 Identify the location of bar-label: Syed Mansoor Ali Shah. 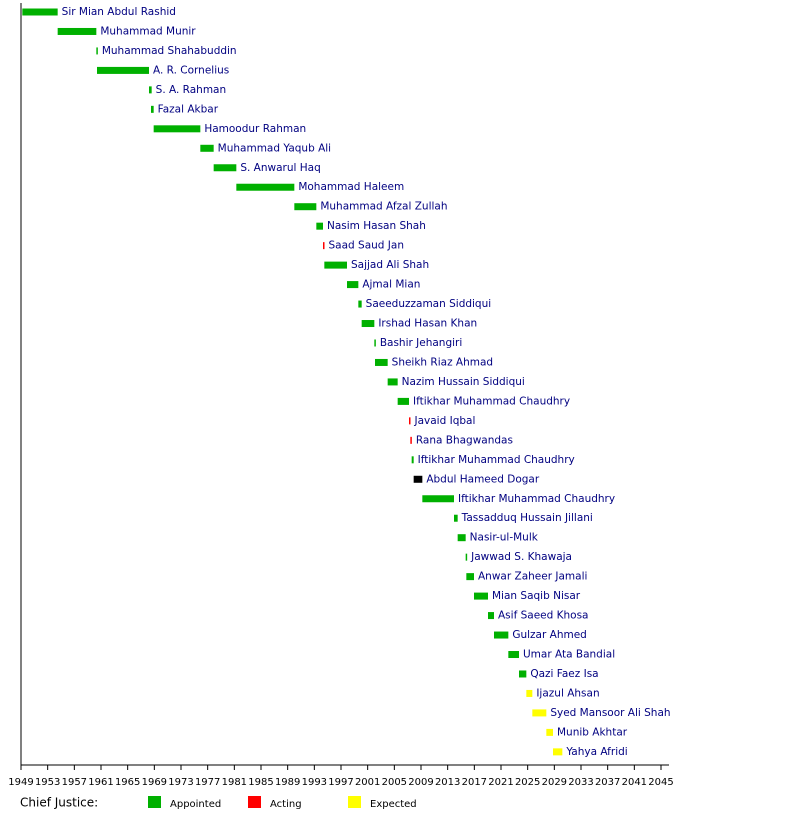
(610, 713).